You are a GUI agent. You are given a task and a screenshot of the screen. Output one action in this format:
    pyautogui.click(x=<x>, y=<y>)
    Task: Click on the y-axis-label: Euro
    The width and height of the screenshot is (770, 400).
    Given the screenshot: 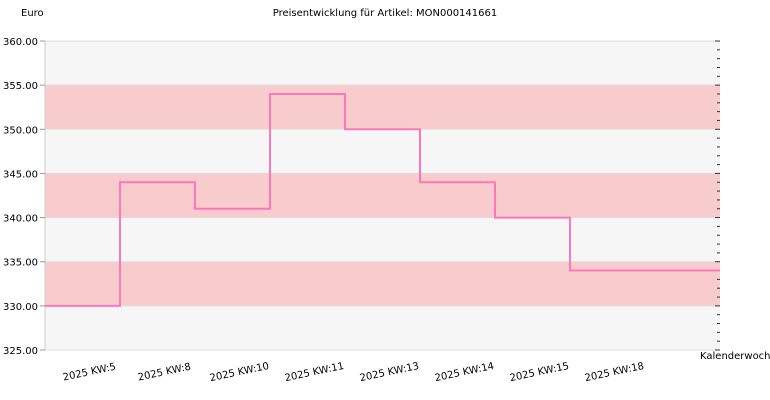 What is the action you would take?
    pyautogui.click(x=32, y=13)
    